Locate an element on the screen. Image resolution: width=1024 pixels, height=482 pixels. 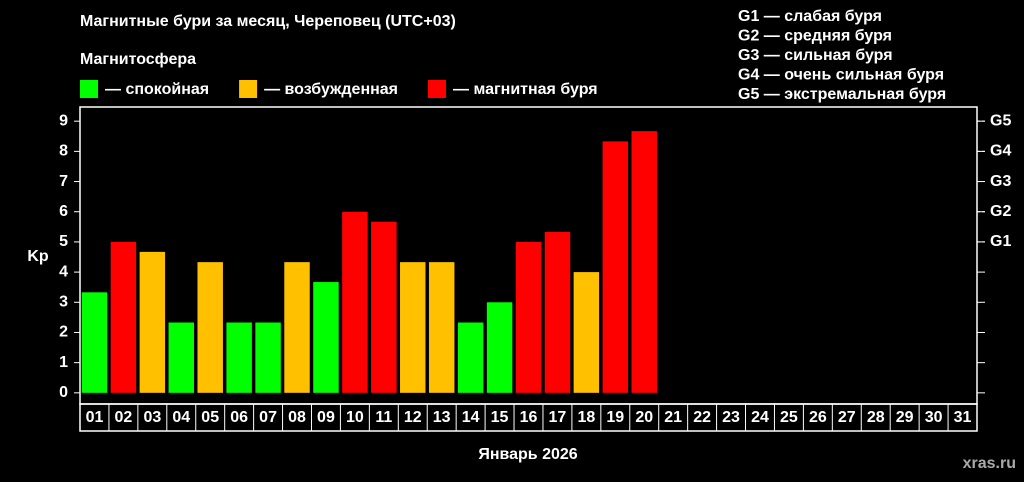
storm-scale-entry: G4 — очень сильная буря is located at coordinates (841, 75).